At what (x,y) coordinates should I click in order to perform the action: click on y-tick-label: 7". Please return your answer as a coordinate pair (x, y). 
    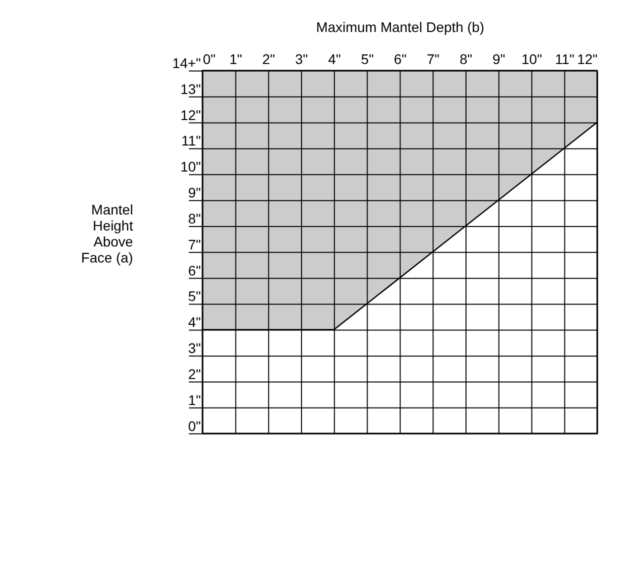
    Looking at the image, I should click on (194, 244).